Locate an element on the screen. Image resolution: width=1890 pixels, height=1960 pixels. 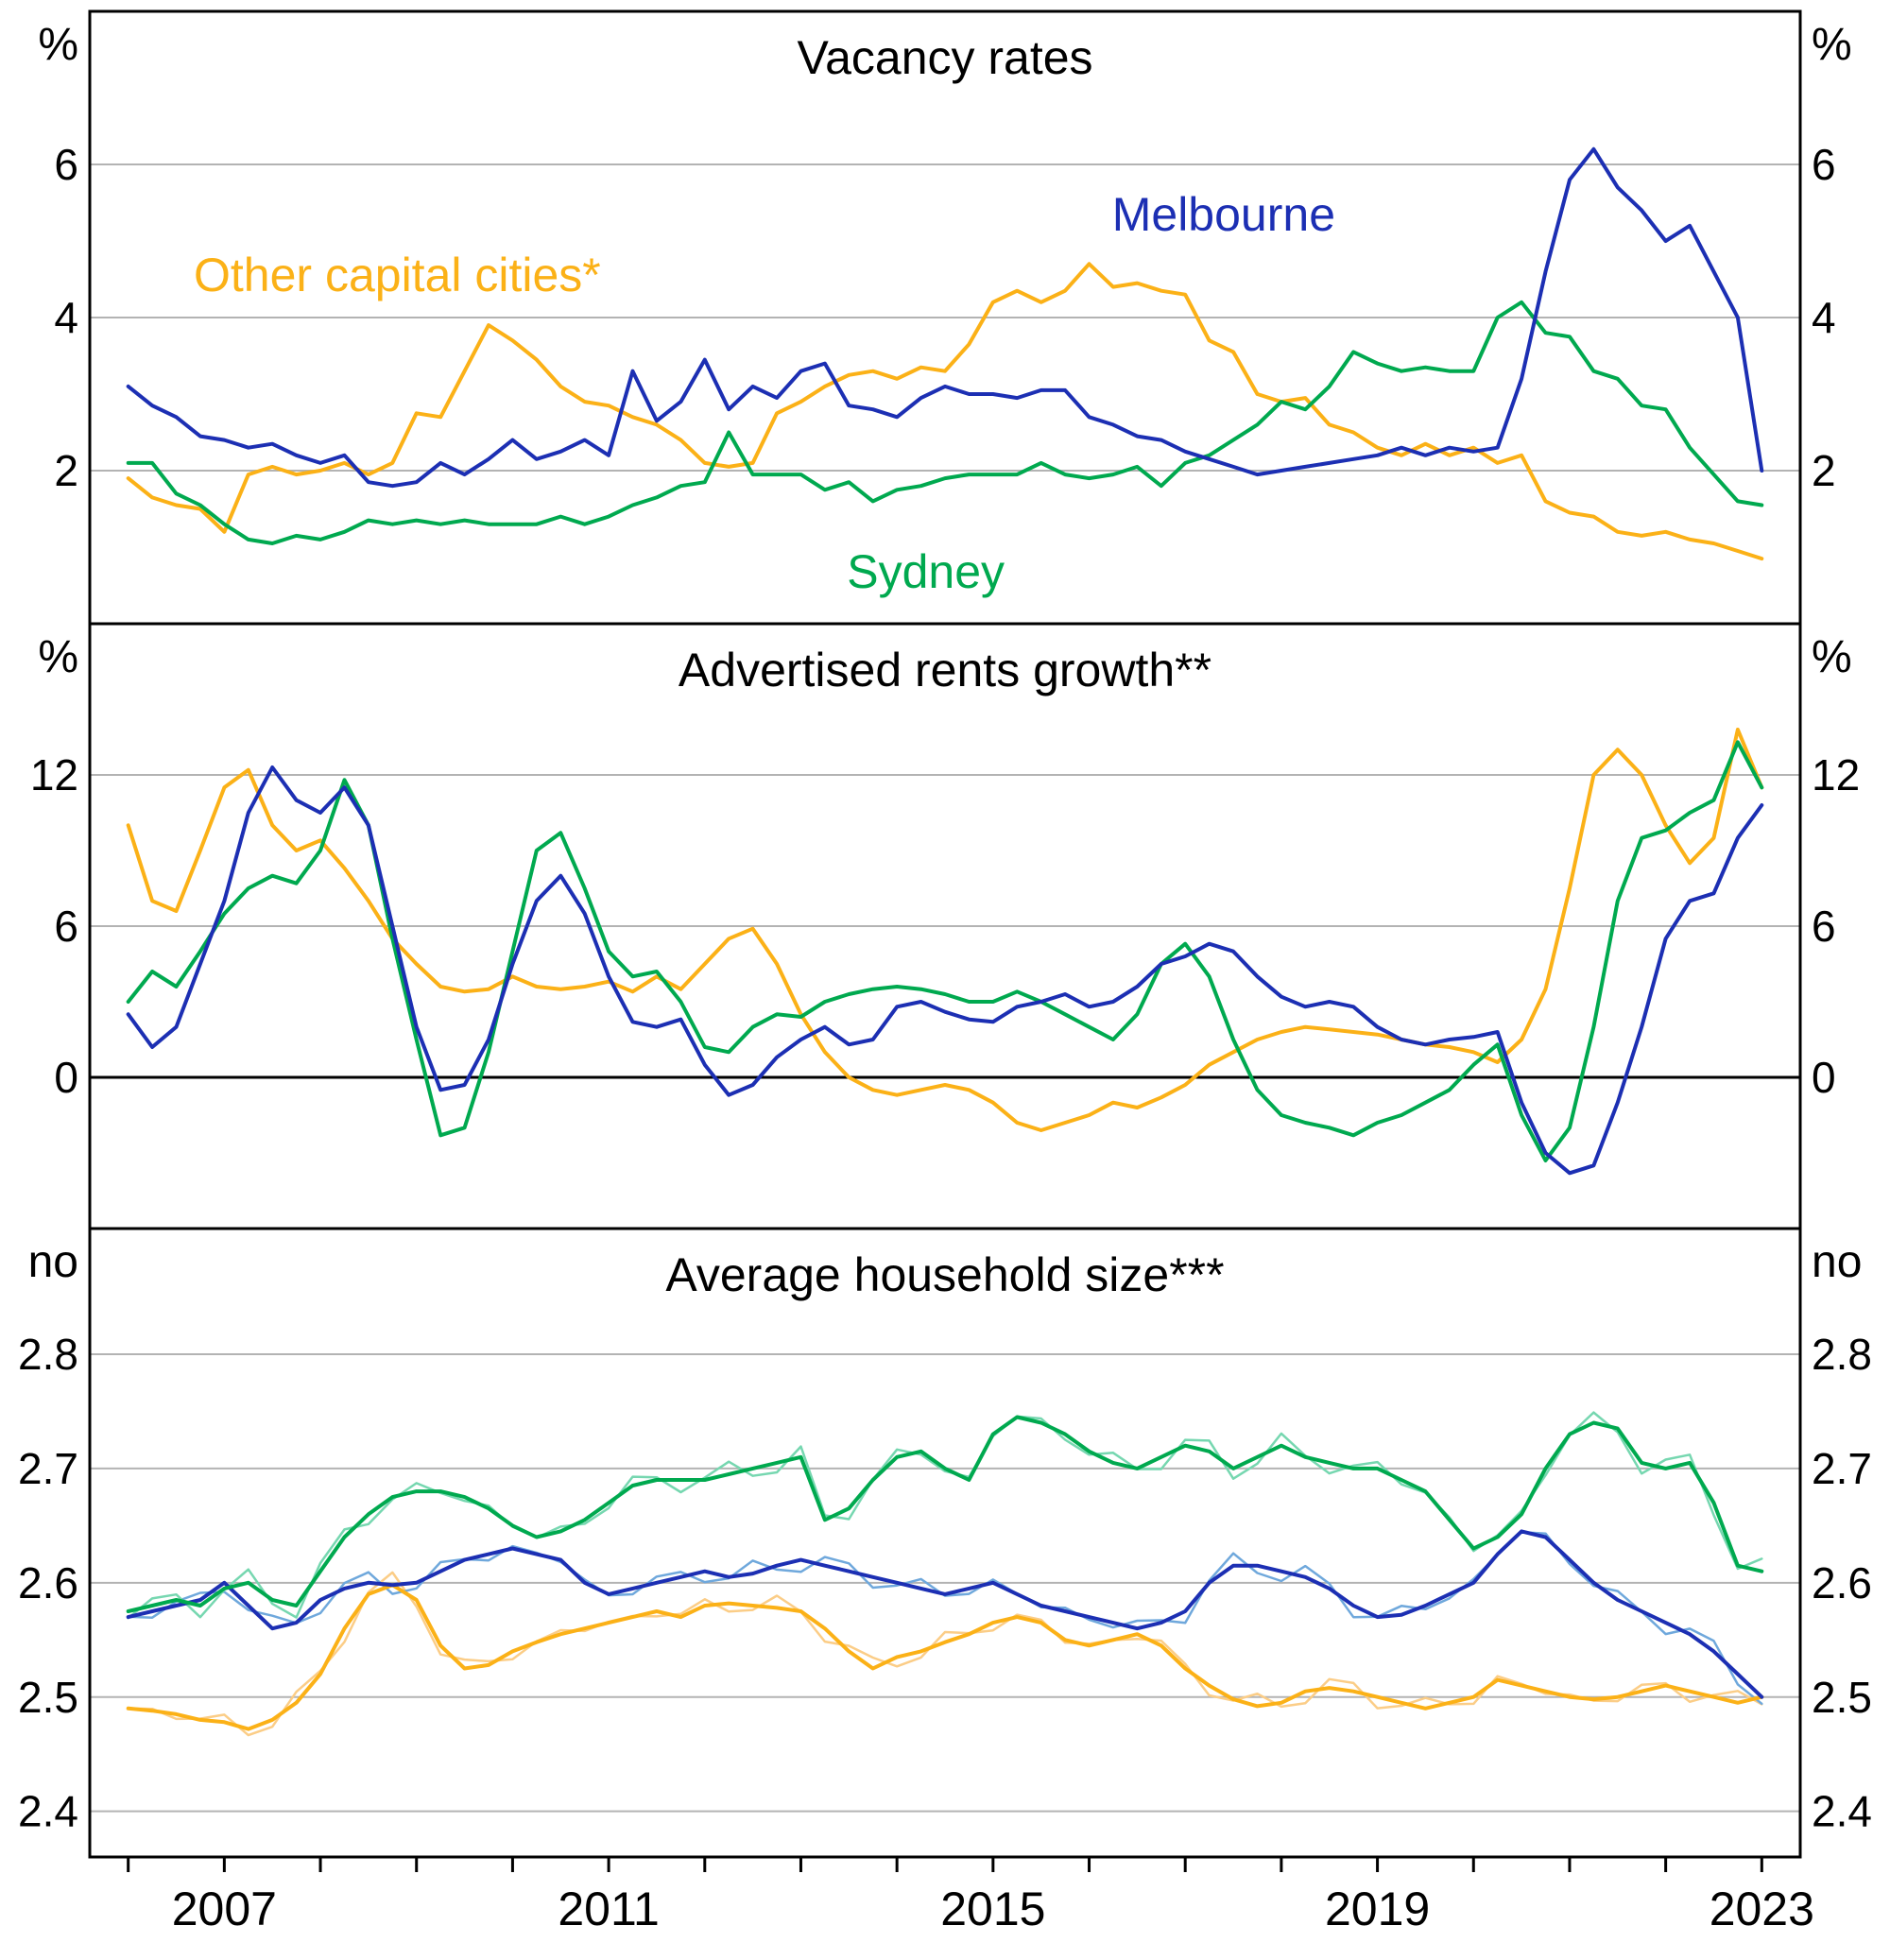
y-tick-right: 2.7 is located at coordinates (1842, 1468).